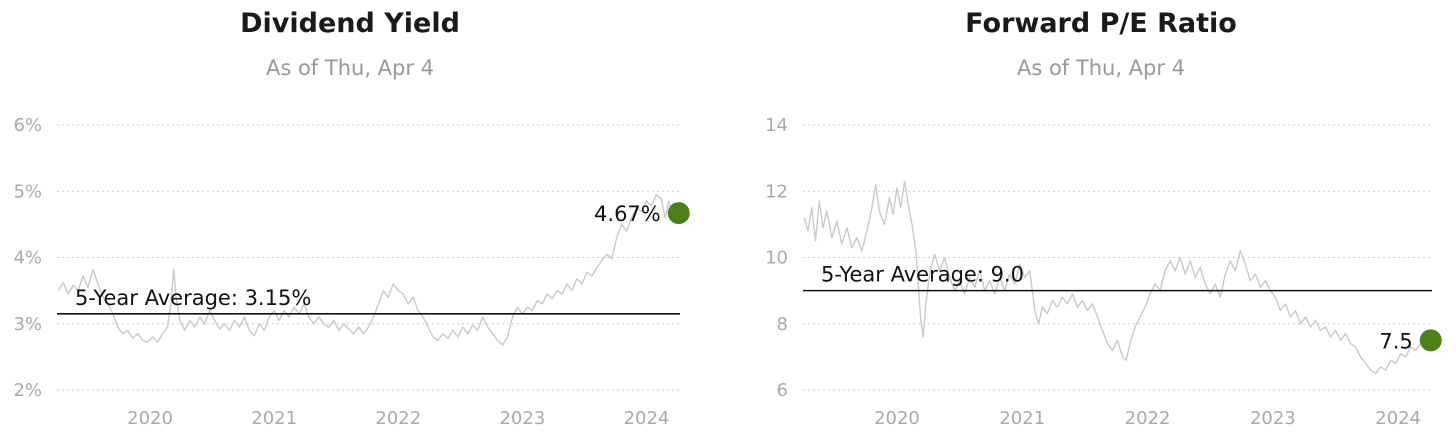 This screenshot has width=1456, height=435. I want to click on y-tick-label: 6%, so click(27, 125).